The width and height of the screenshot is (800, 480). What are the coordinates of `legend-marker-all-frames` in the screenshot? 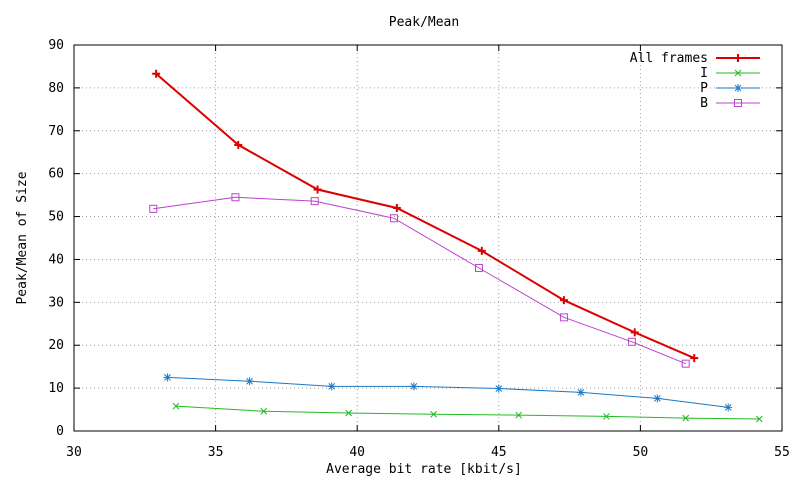 It's located at (738, 58).